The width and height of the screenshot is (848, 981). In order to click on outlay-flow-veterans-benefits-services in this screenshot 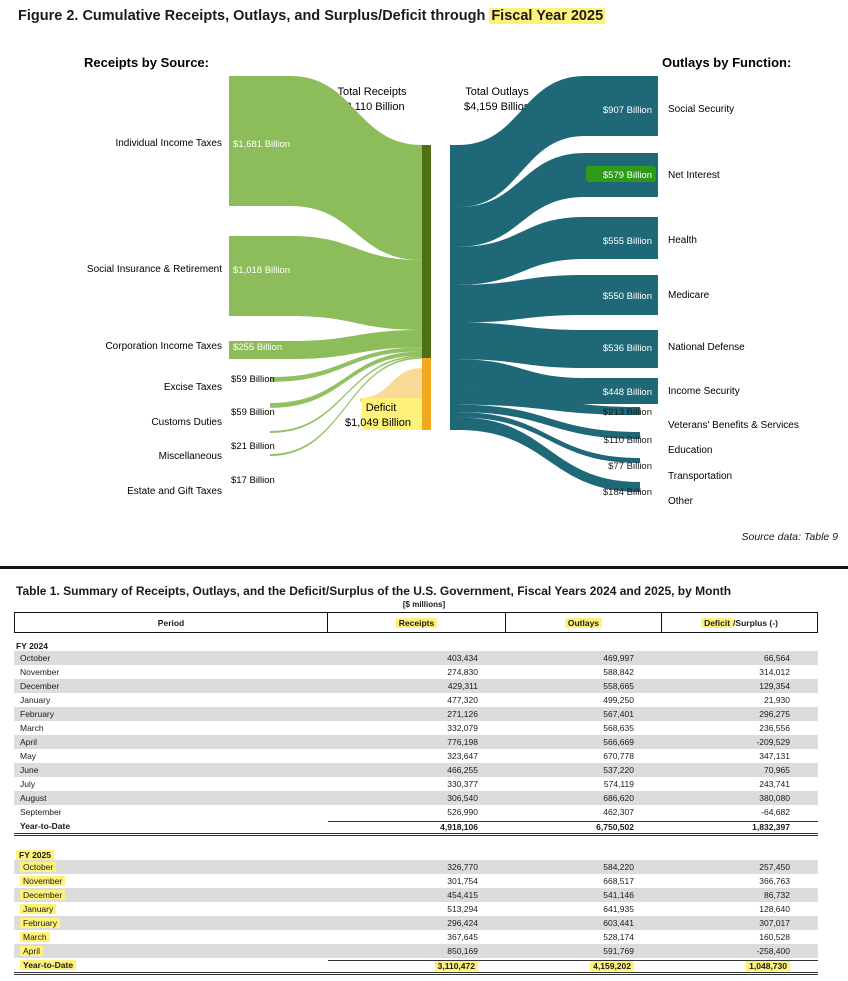, I will do `click(549, 402)`.